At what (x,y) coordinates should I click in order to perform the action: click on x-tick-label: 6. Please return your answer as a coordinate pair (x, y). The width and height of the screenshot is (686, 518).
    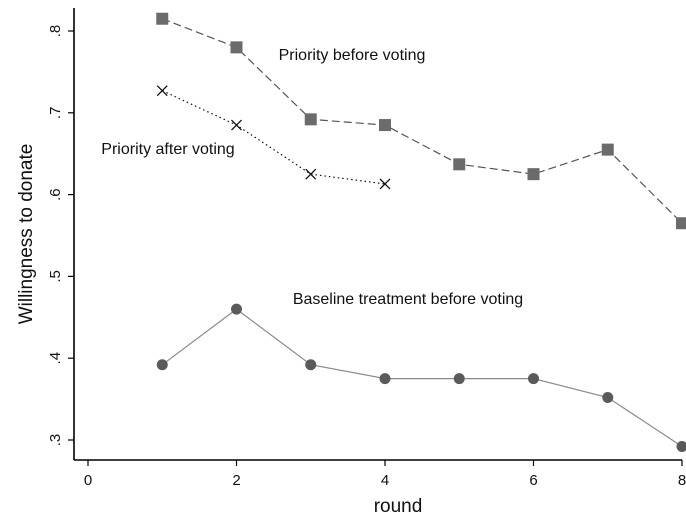
    Looking at the image, I should click on (533, 480).